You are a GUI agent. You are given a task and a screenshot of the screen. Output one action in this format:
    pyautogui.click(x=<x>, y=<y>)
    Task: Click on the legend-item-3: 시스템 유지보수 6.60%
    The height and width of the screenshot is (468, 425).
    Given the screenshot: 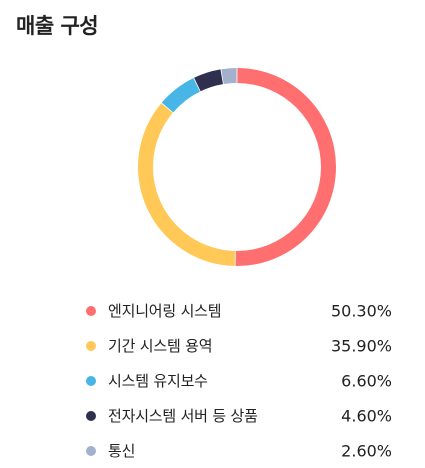 What is the action you would take?
    pyautogui.click(x=239, y=380)
    